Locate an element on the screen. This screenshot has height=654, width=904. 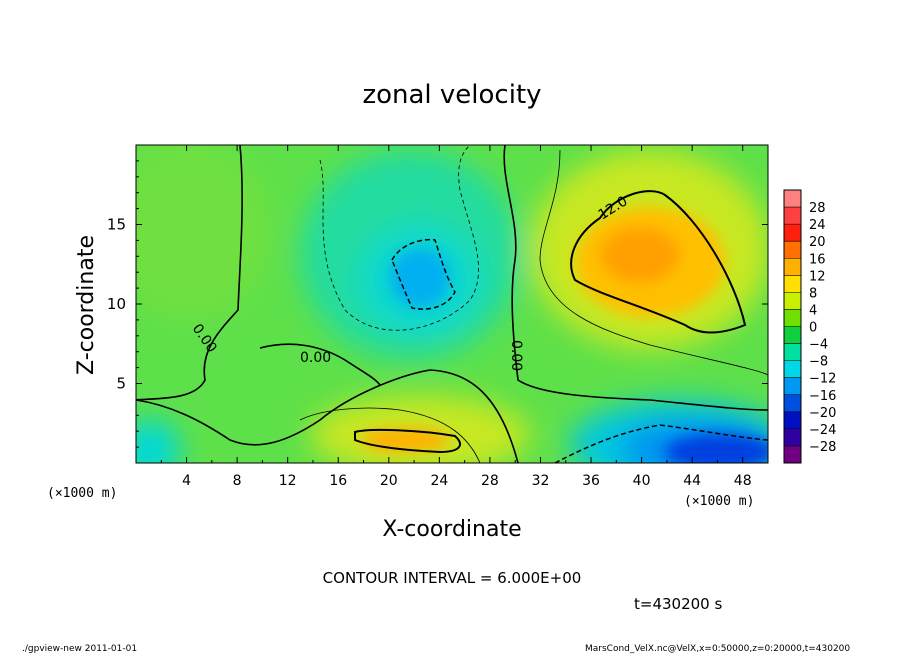
colorbar-label: −4 is located at coordinates (818, 345).